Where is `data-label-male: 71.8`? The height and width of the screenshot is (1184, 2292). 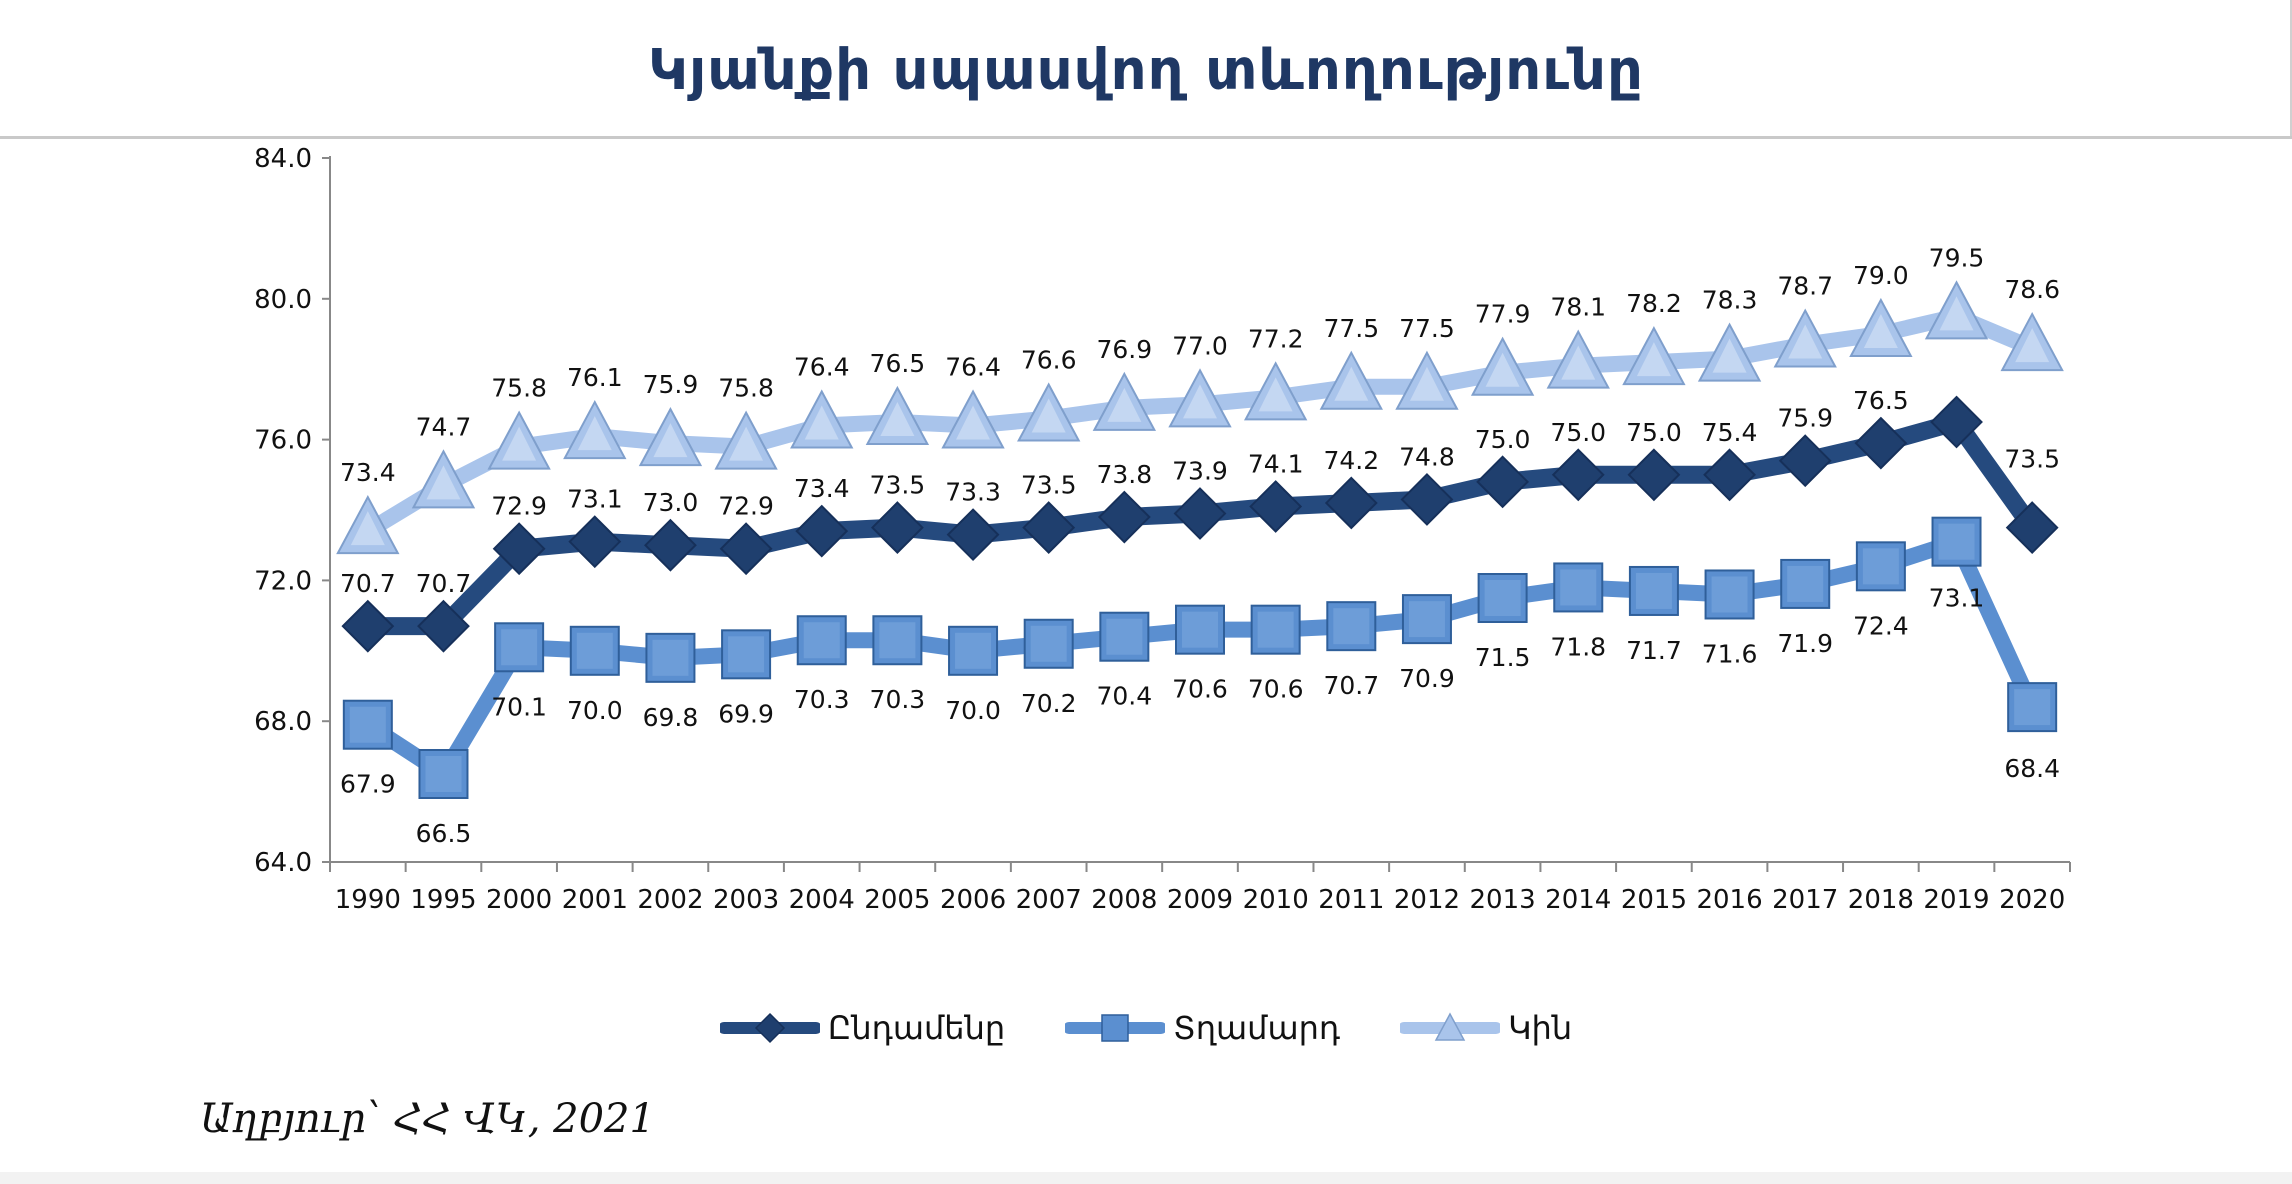 data-label-male: 71.8 is located at coordinates (1578, 646).